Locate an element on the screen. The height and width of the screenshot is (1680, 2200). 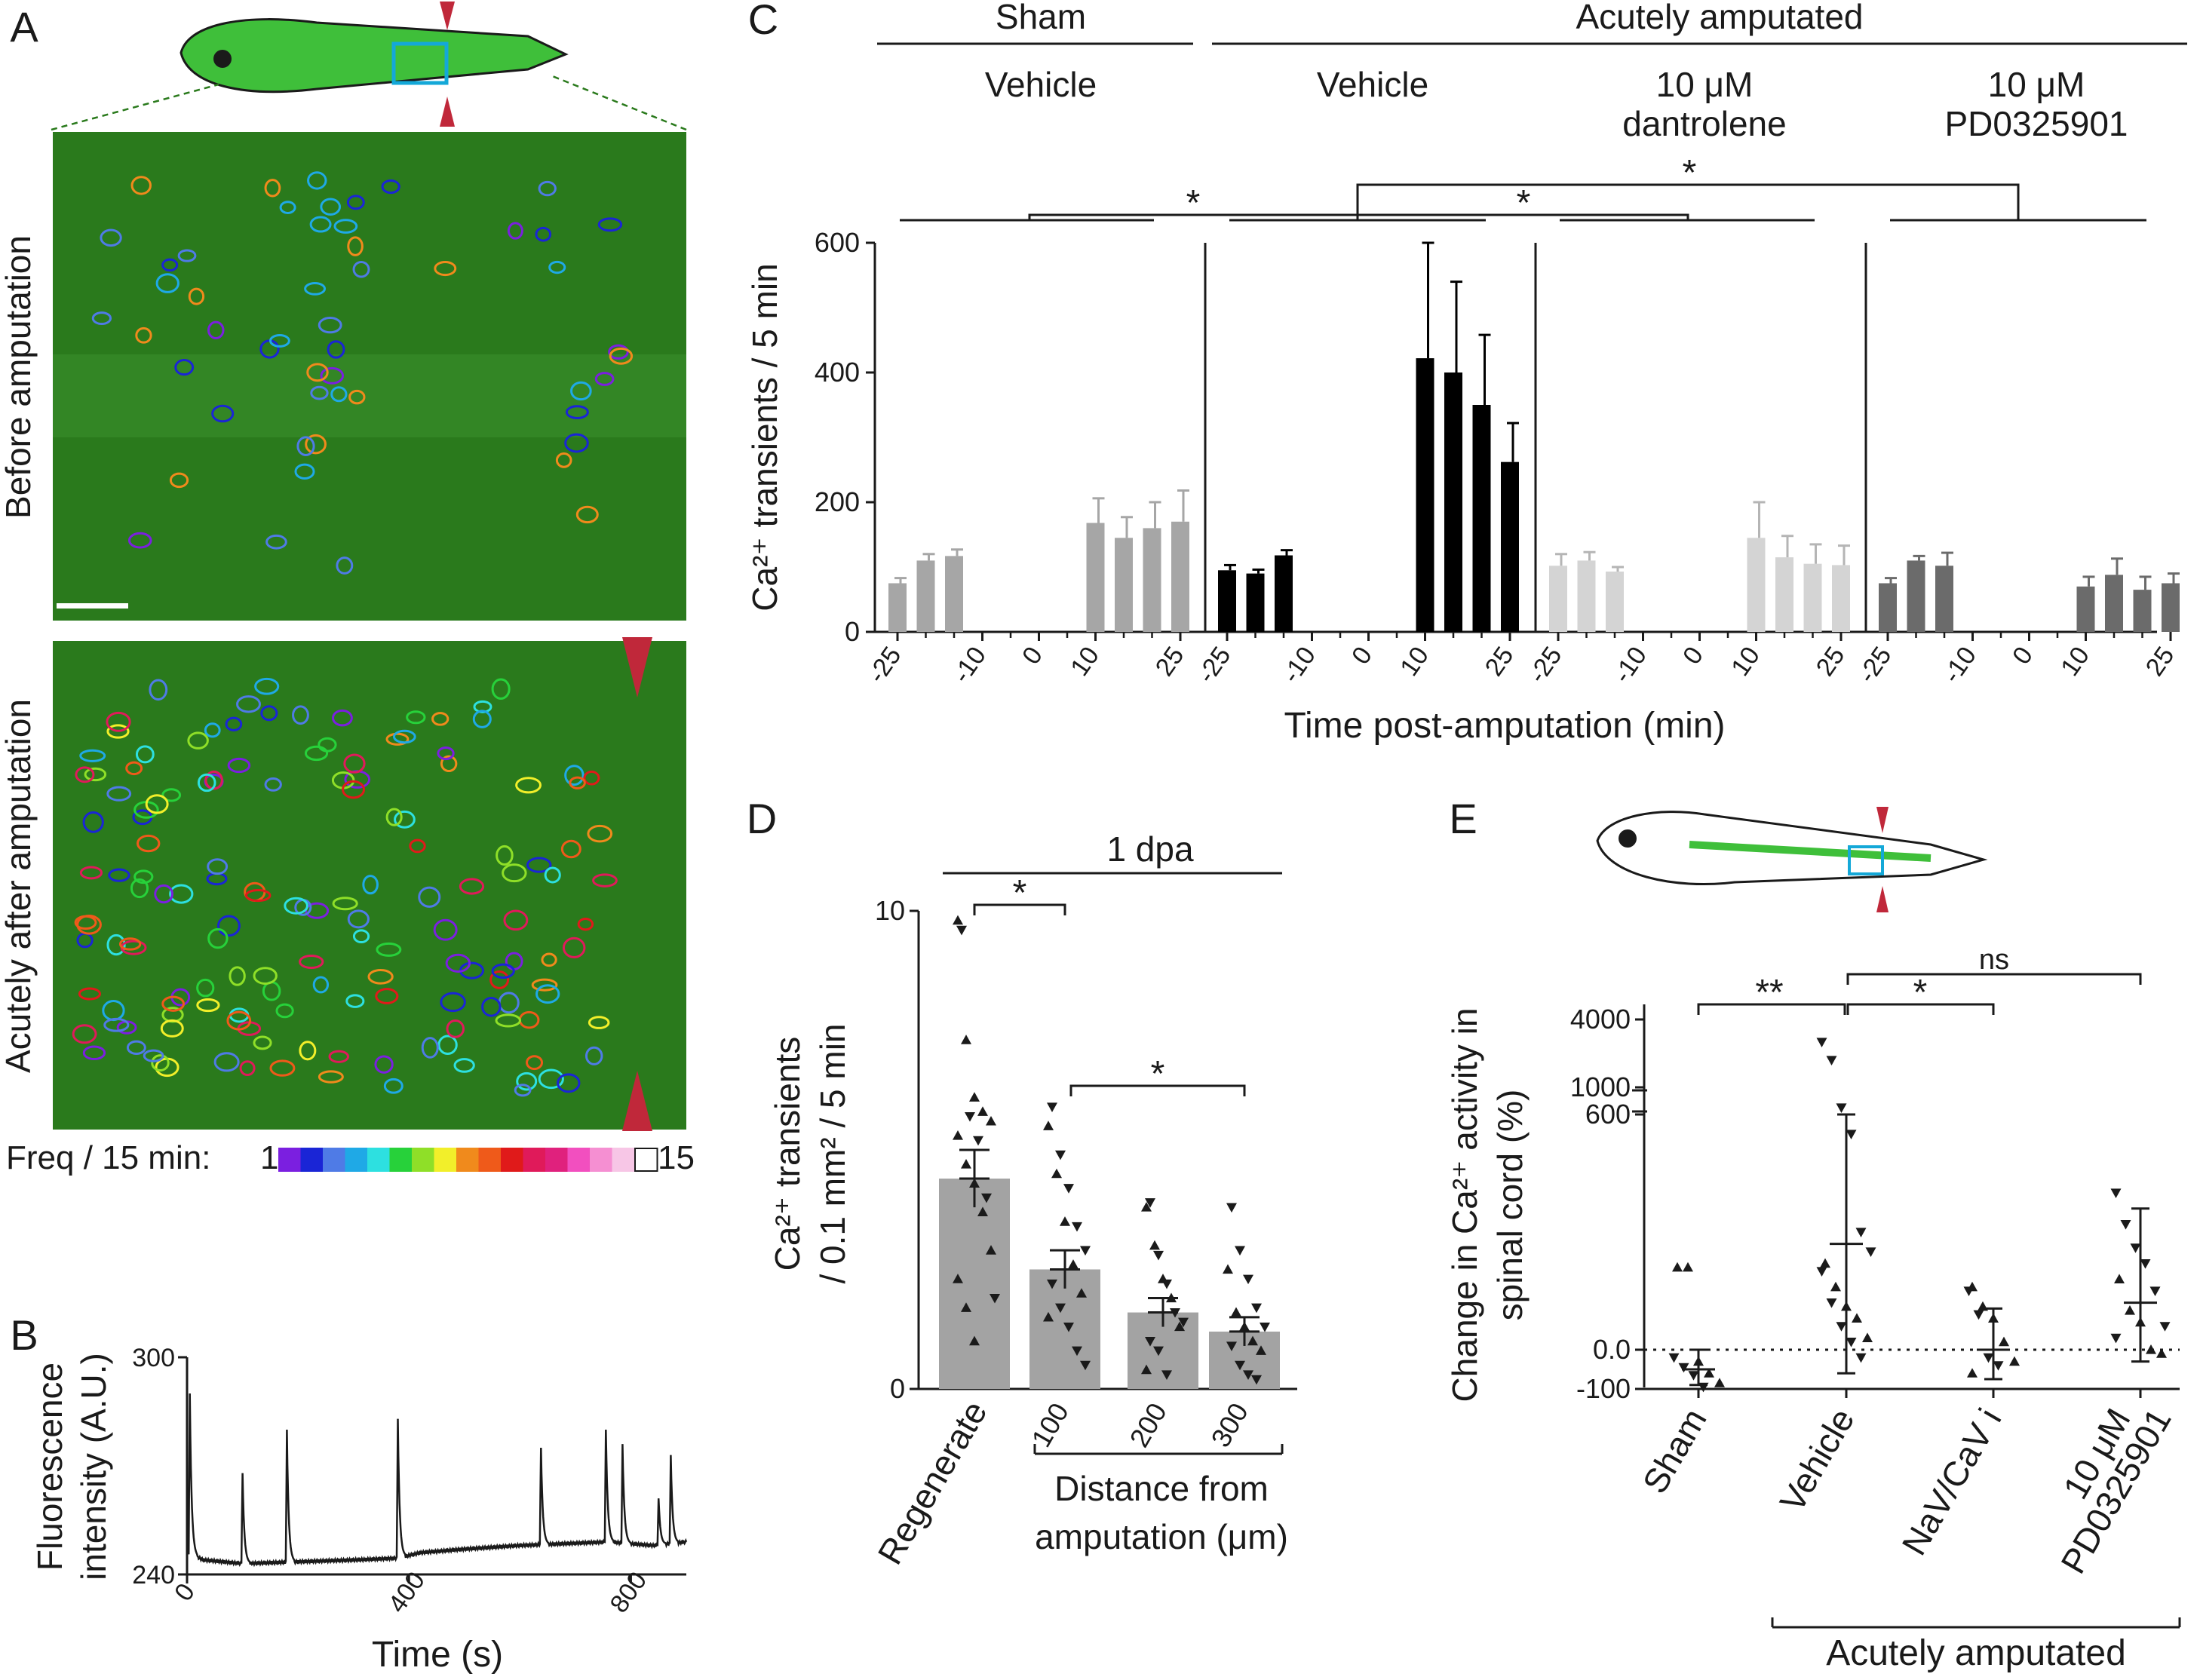
tadpole-eye is located at coordinates (222, 59).